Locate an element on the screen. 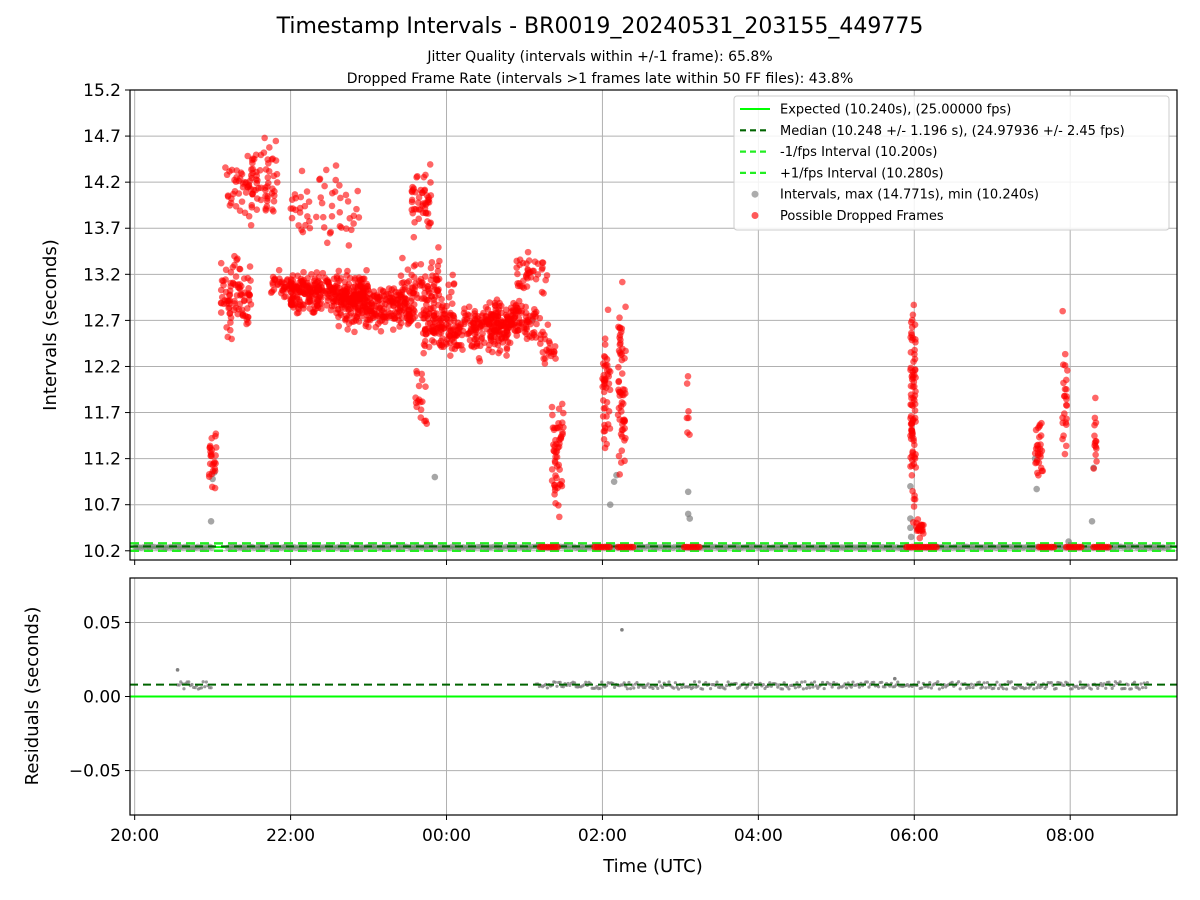 Image resolution: width=1200 pixels, height=900 pixels. legend-entry: +1/fps Interval (10.280s) is located at coordinates (842, 173).